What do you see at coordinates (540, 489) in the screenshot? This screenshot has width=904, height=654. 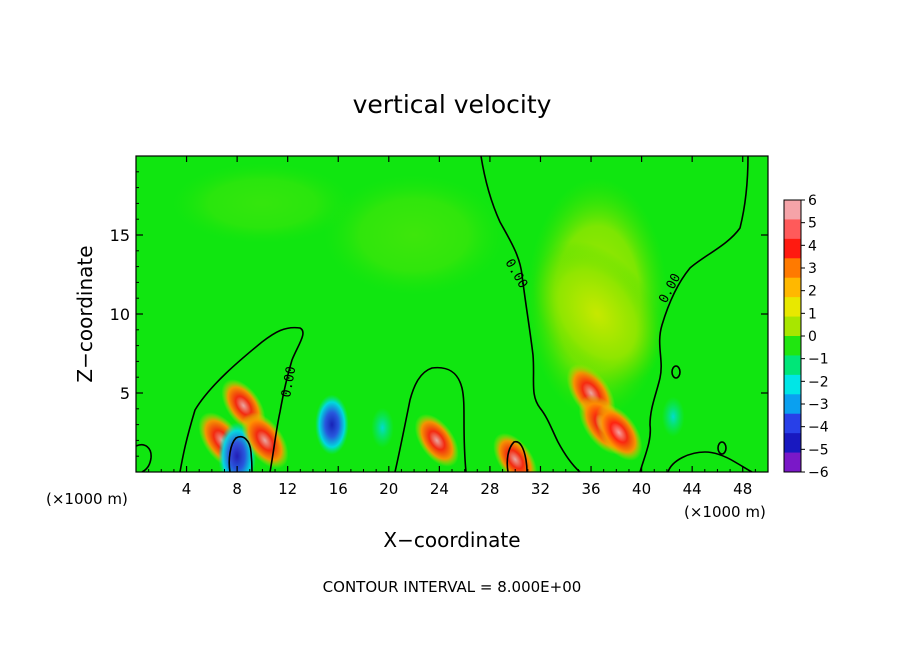 I see `x-tick-label: 32` at bounding box center [540, 489].